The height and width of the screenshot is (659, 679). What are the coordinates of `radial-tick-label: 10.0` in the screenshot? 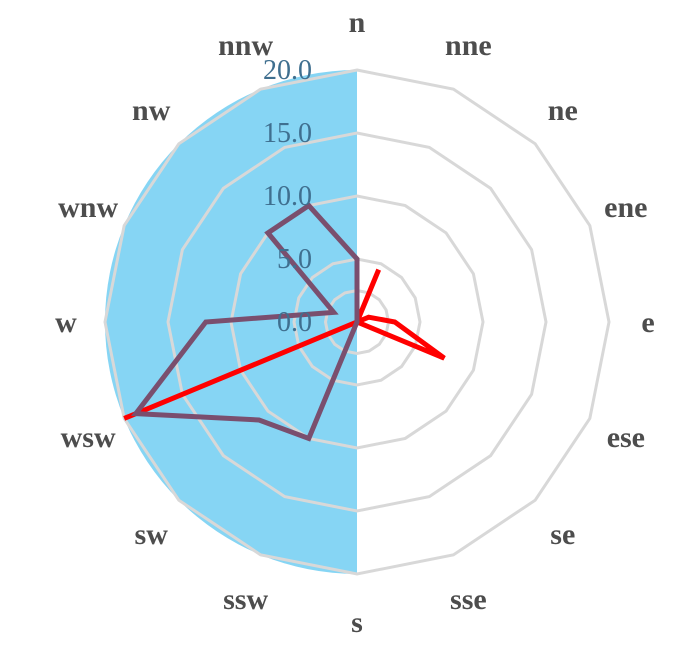 It's located at (287, 196).